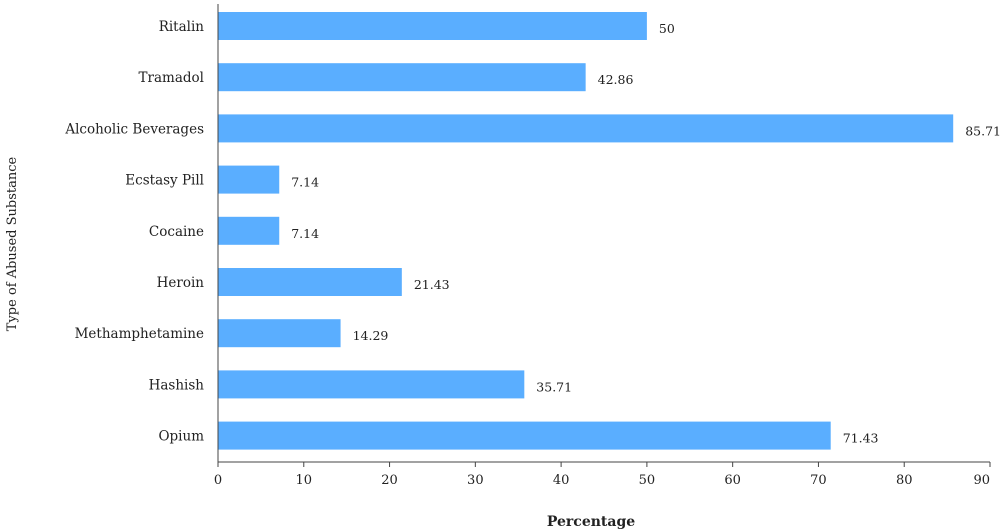  I want to click on x-tick-label-80: 80, so click(904, 480).